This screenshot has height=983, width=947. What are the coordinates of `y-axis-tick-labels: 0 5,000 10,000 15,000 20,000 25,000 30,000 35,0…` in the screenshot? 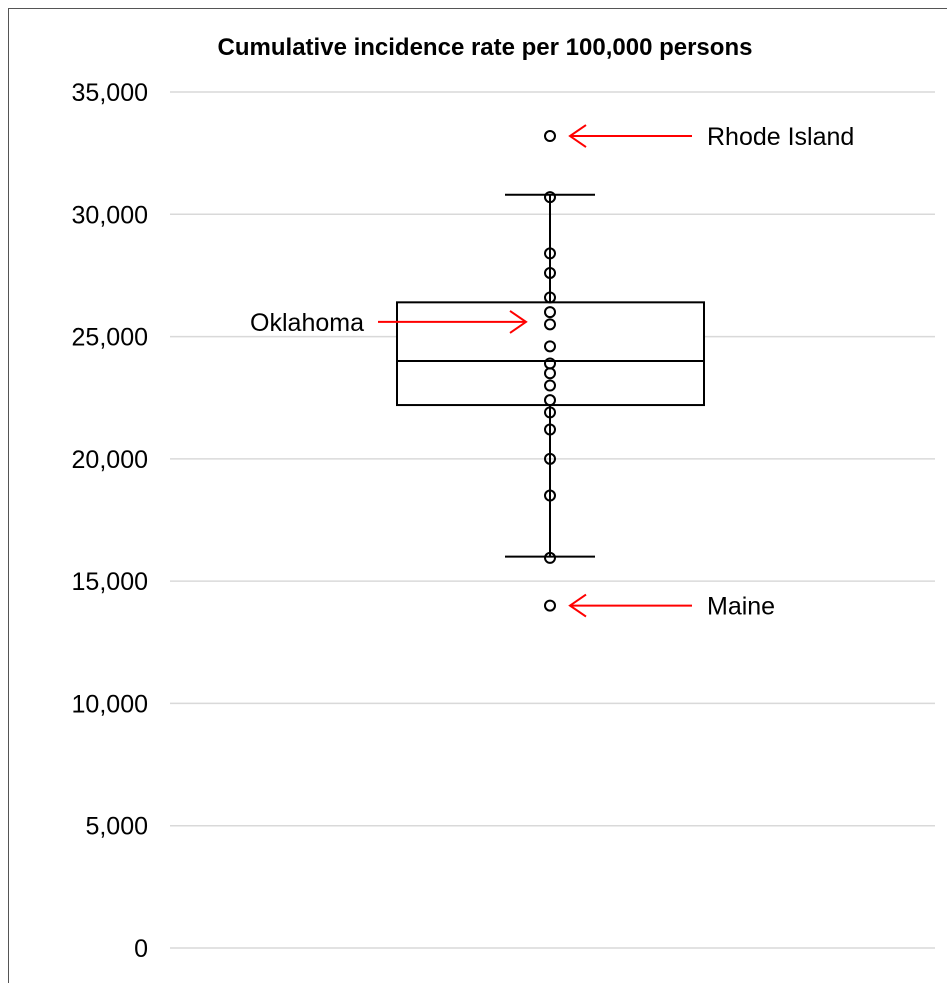 It's located at (110, 521).